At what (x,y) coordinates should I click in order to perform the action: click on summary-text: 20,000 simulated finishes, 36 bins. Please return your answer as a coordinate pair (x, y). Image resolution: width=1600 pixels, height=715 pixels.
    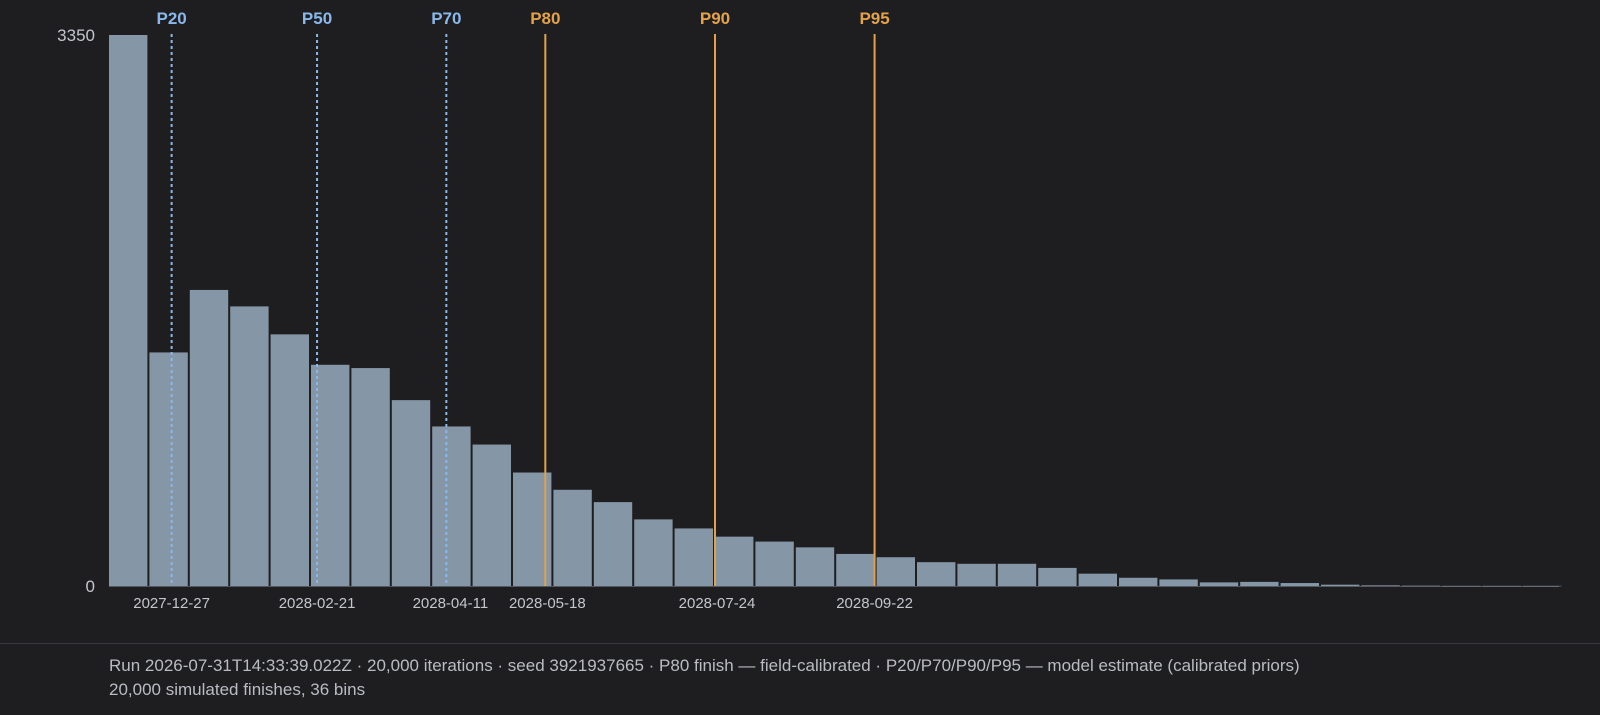
    Looking at the image, I should click on (237, 689).